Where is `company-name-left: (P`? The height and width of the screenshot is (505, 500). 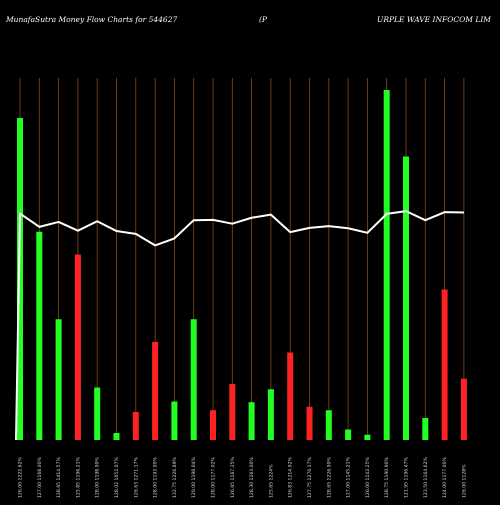
company-name-left: (P is located at coordinates (263, 19).